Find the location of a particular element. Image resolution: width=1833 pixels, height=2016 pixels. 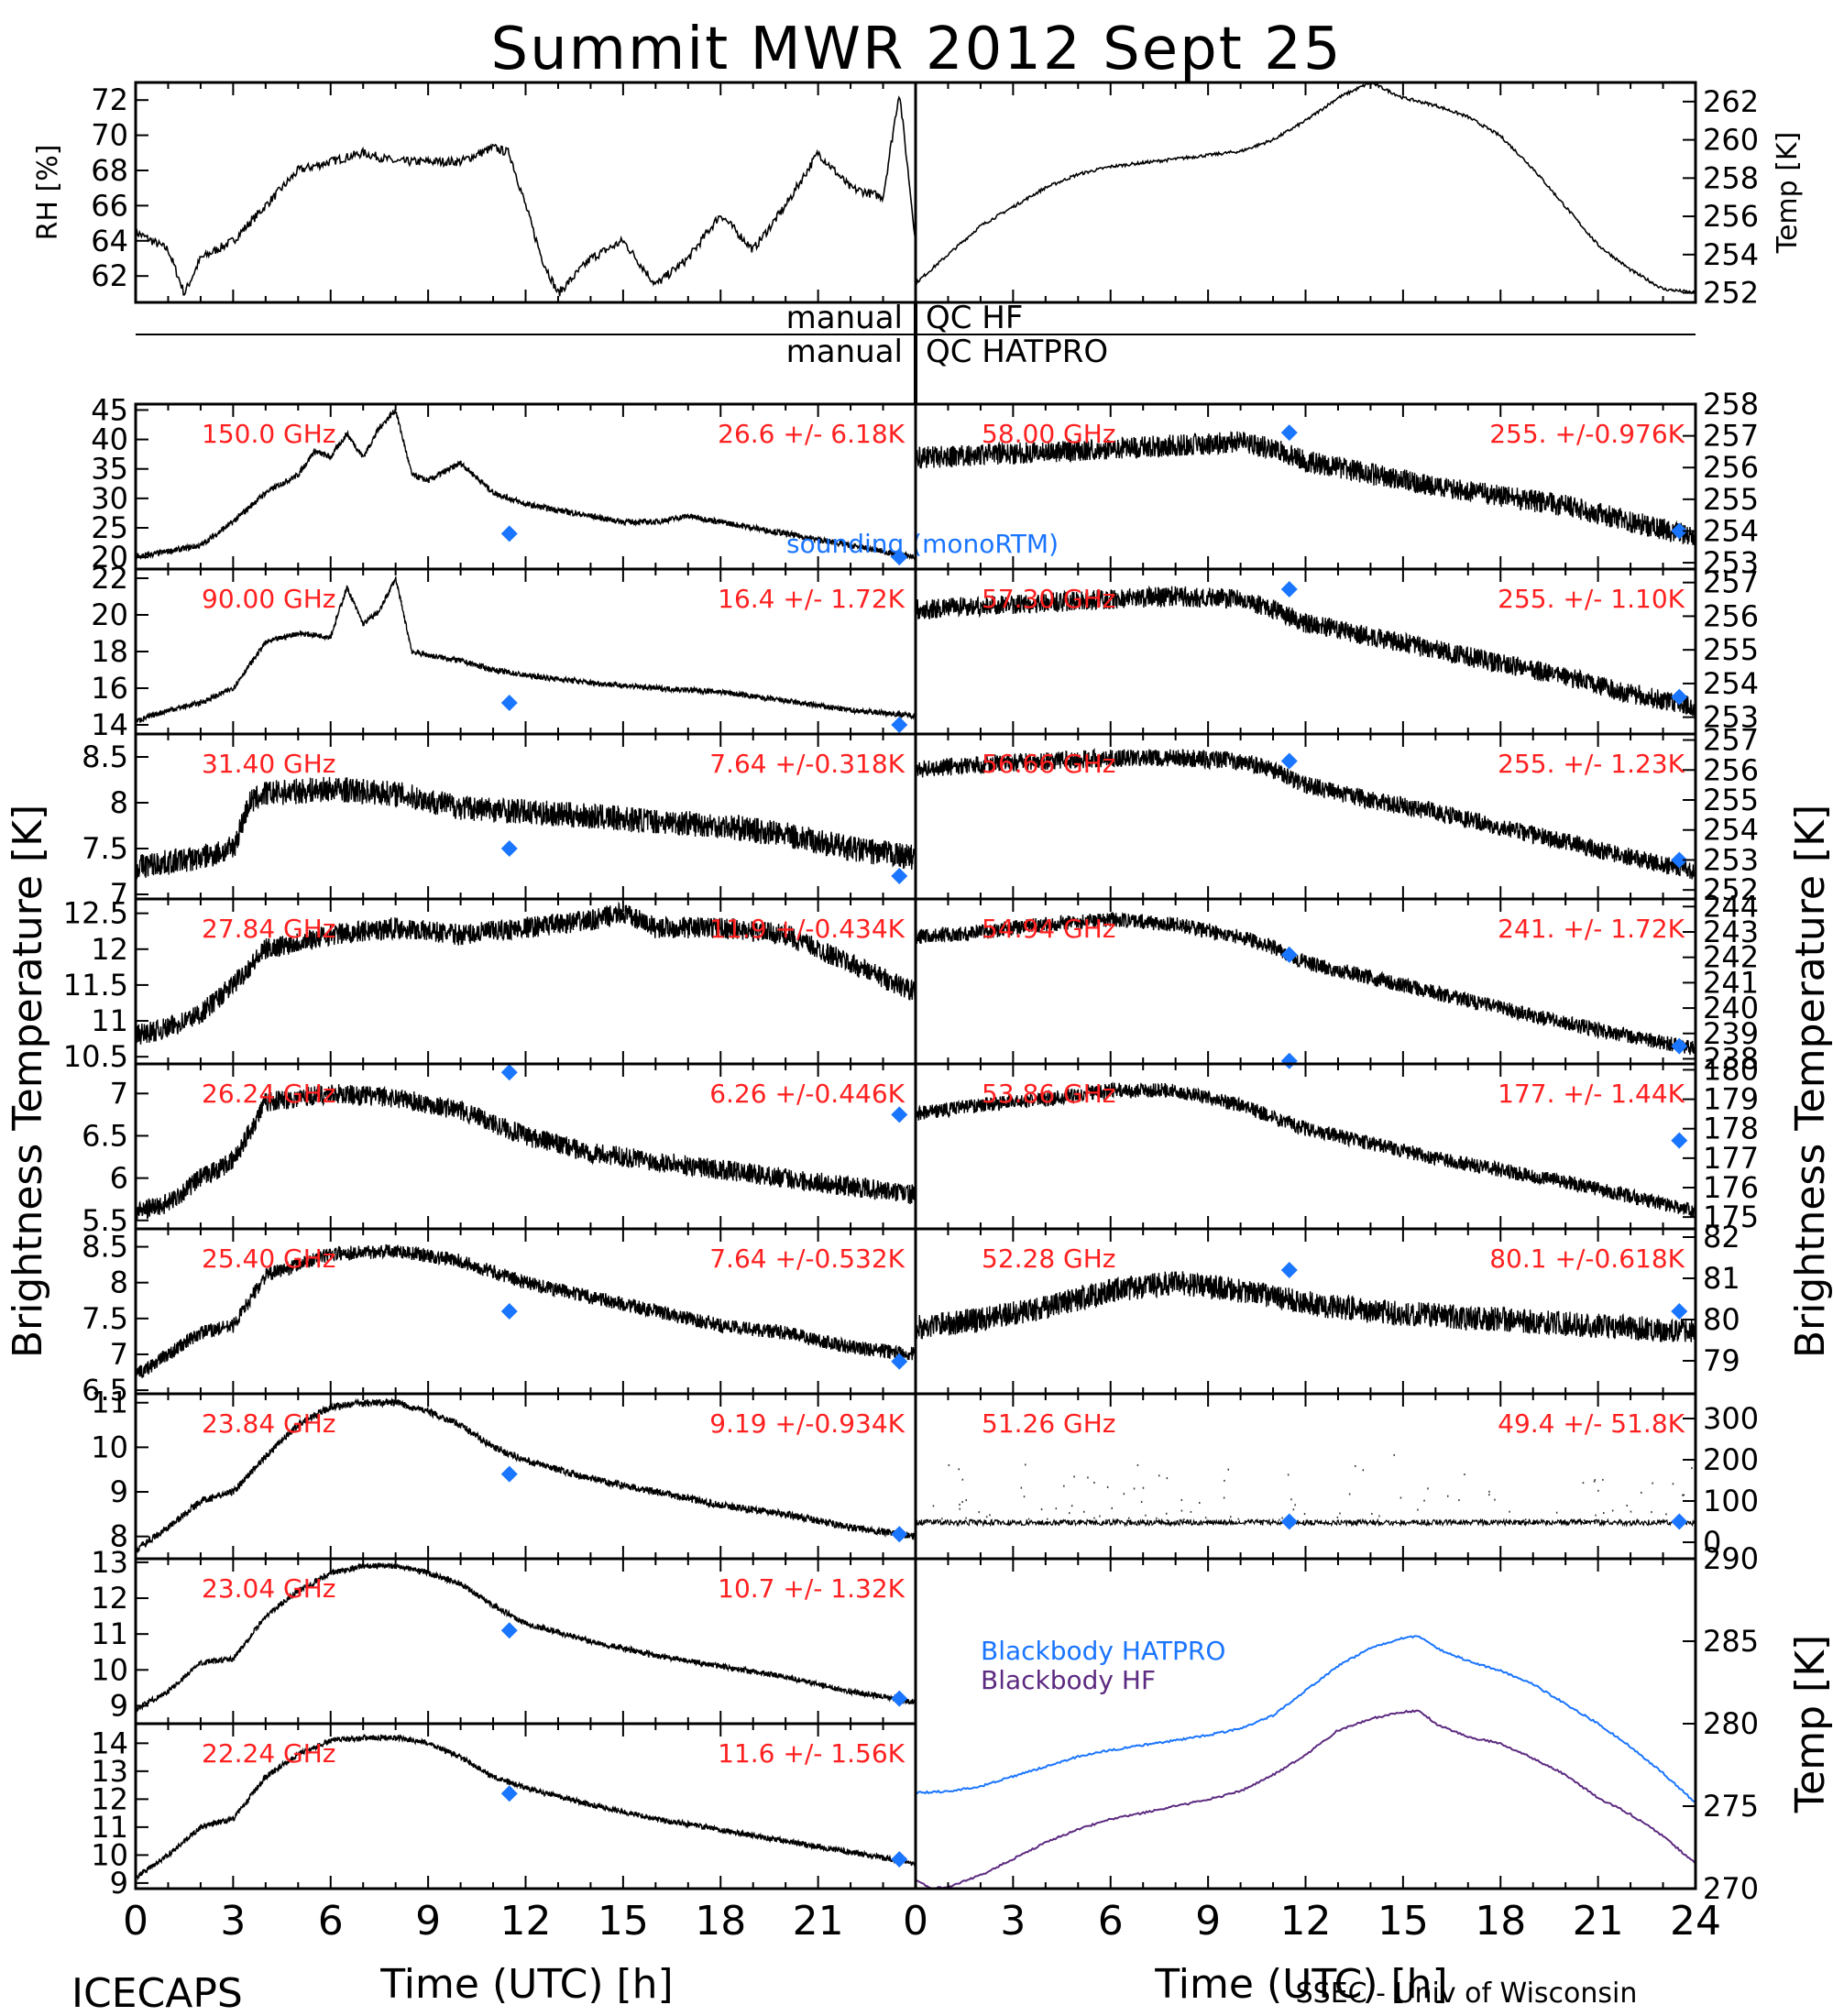

y-tick-label: 8 is located at coordinates (119, 802).